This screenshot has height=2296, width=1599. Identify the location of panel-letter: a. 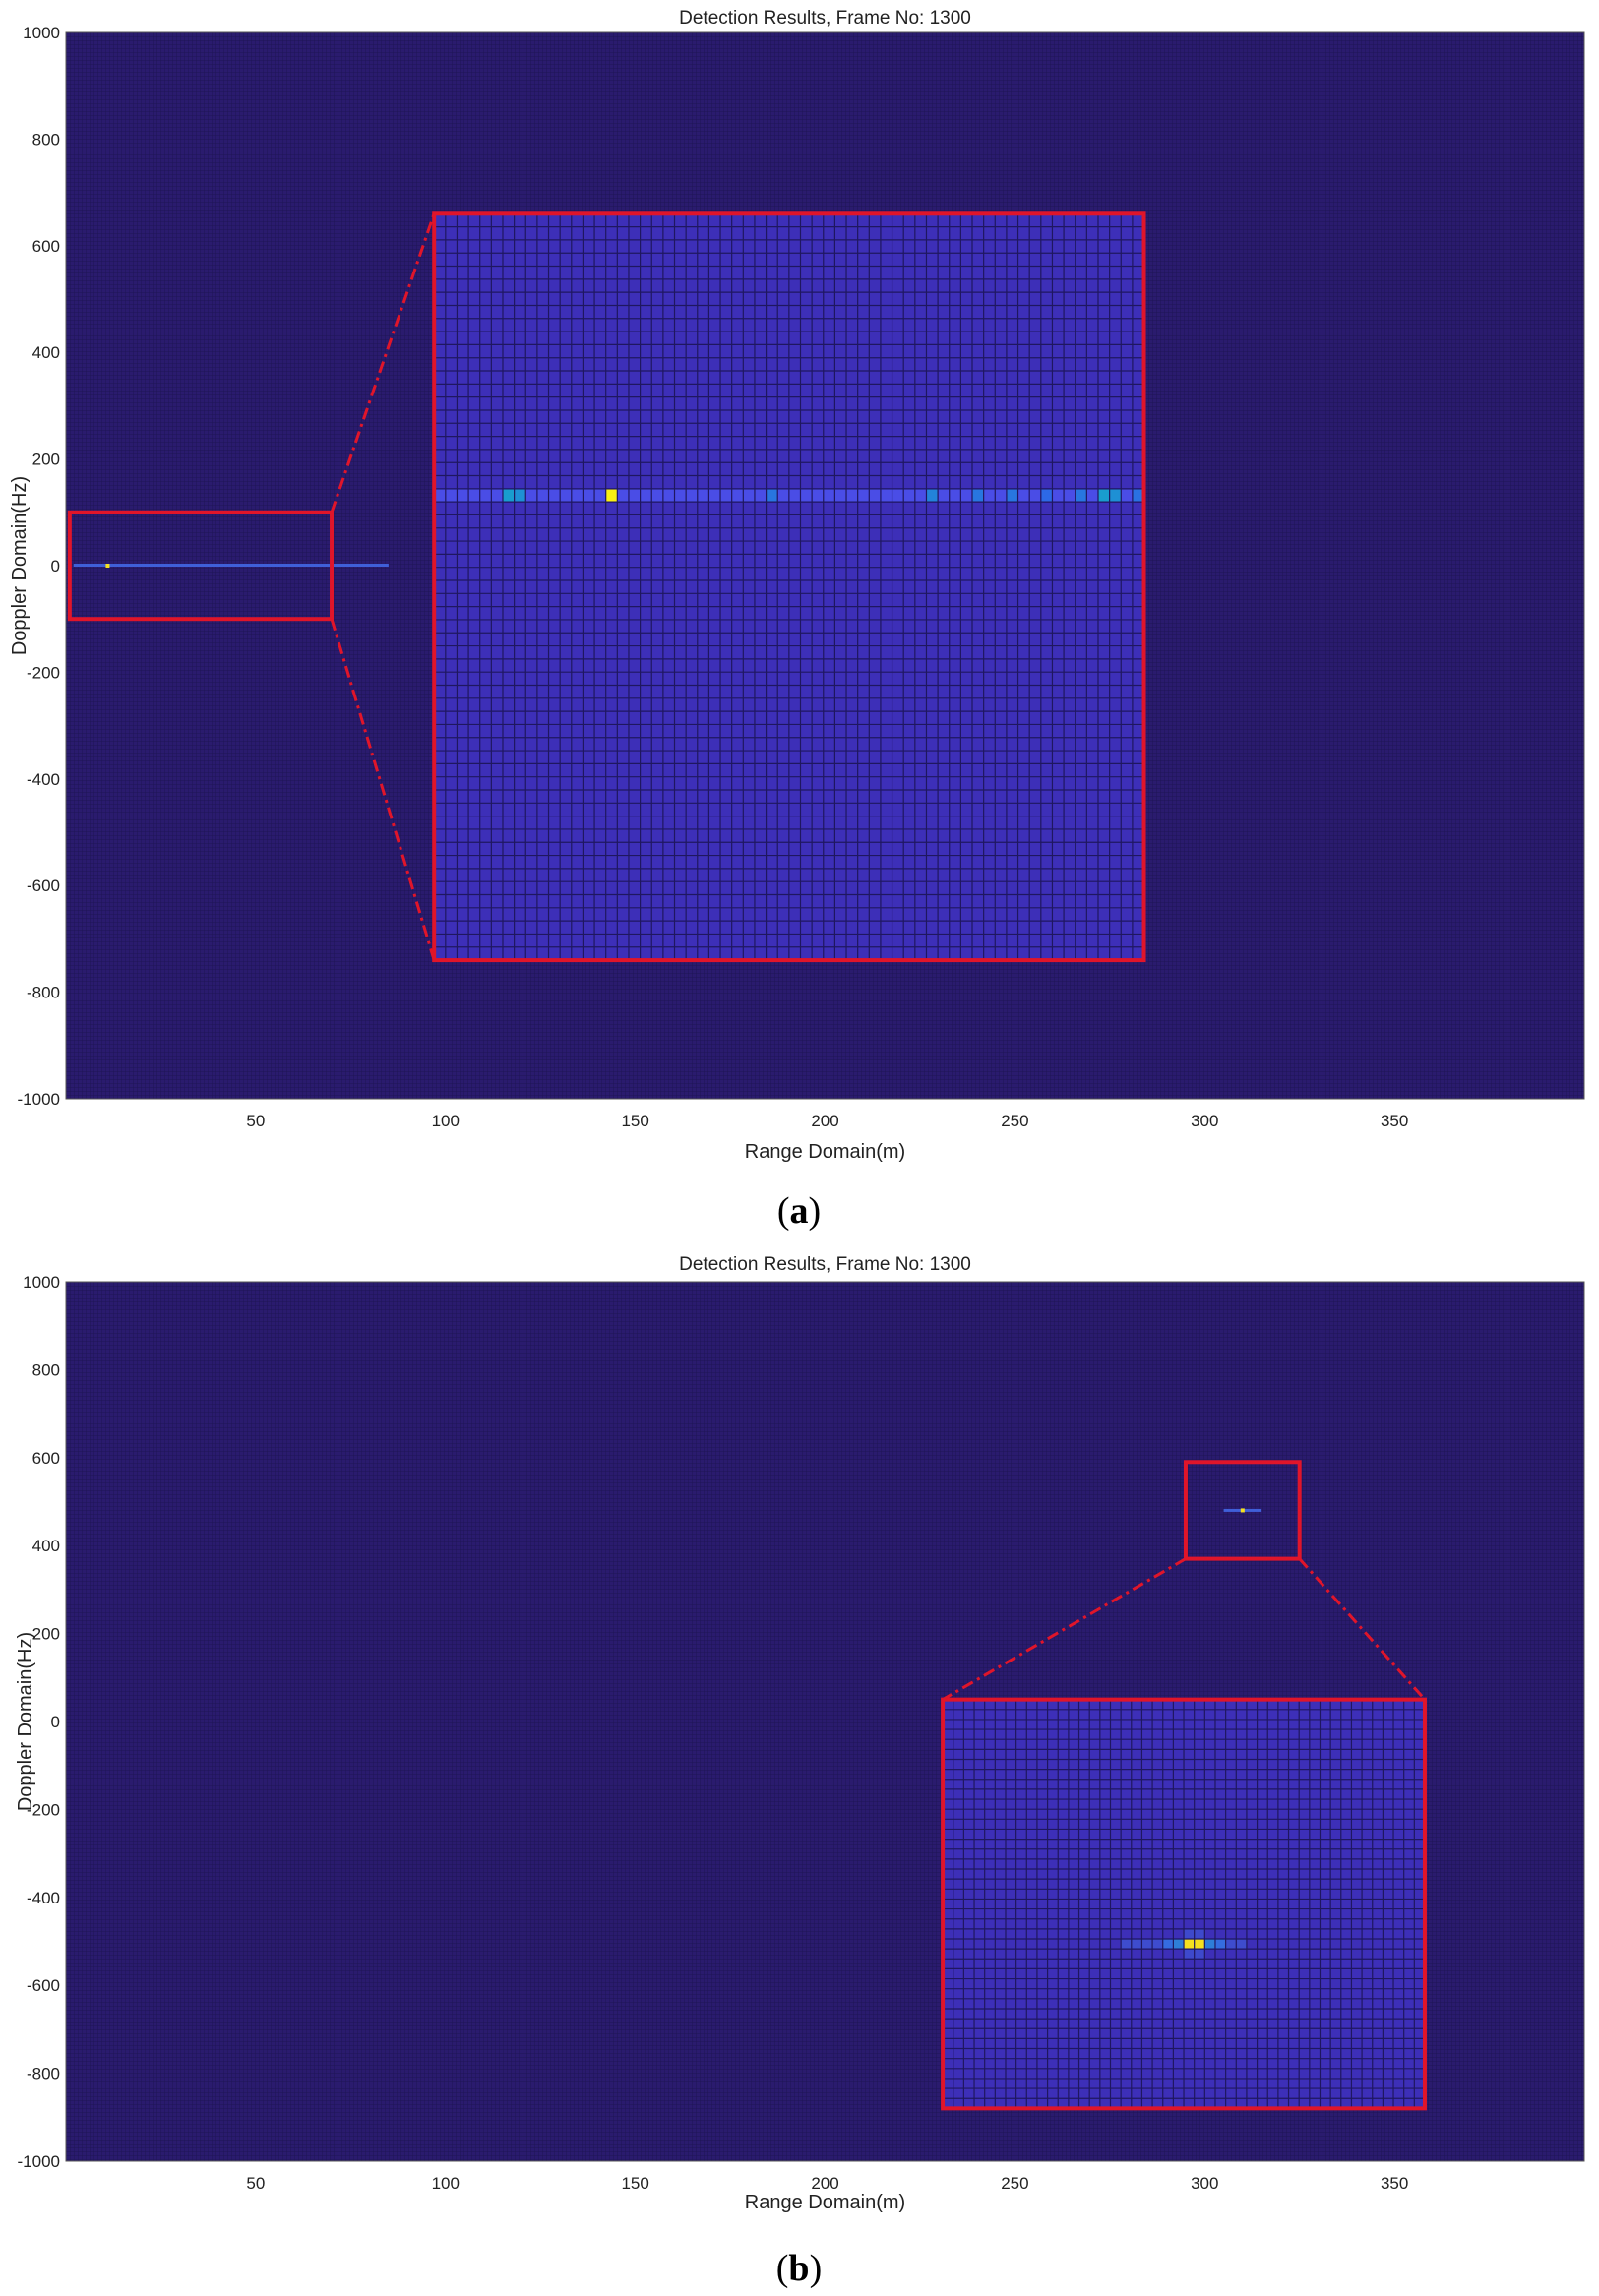
(800, 1211).